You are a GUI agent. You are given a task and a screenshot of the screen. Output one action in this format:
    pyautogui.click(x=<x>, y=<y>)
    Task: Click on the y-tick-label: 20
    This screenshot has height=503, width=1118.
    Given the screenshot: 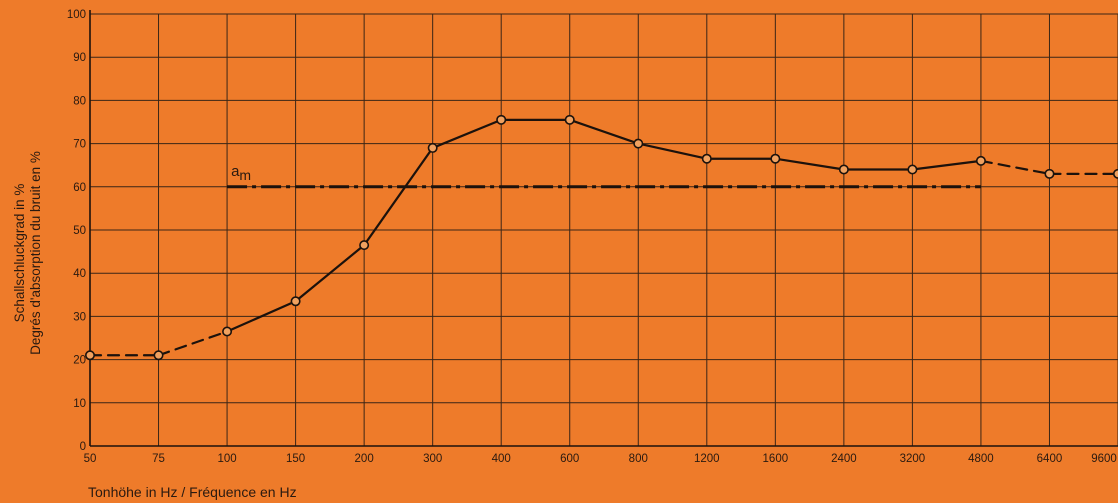 What is the action you would take?
    pyautogui.click(x=79, y=361)
    